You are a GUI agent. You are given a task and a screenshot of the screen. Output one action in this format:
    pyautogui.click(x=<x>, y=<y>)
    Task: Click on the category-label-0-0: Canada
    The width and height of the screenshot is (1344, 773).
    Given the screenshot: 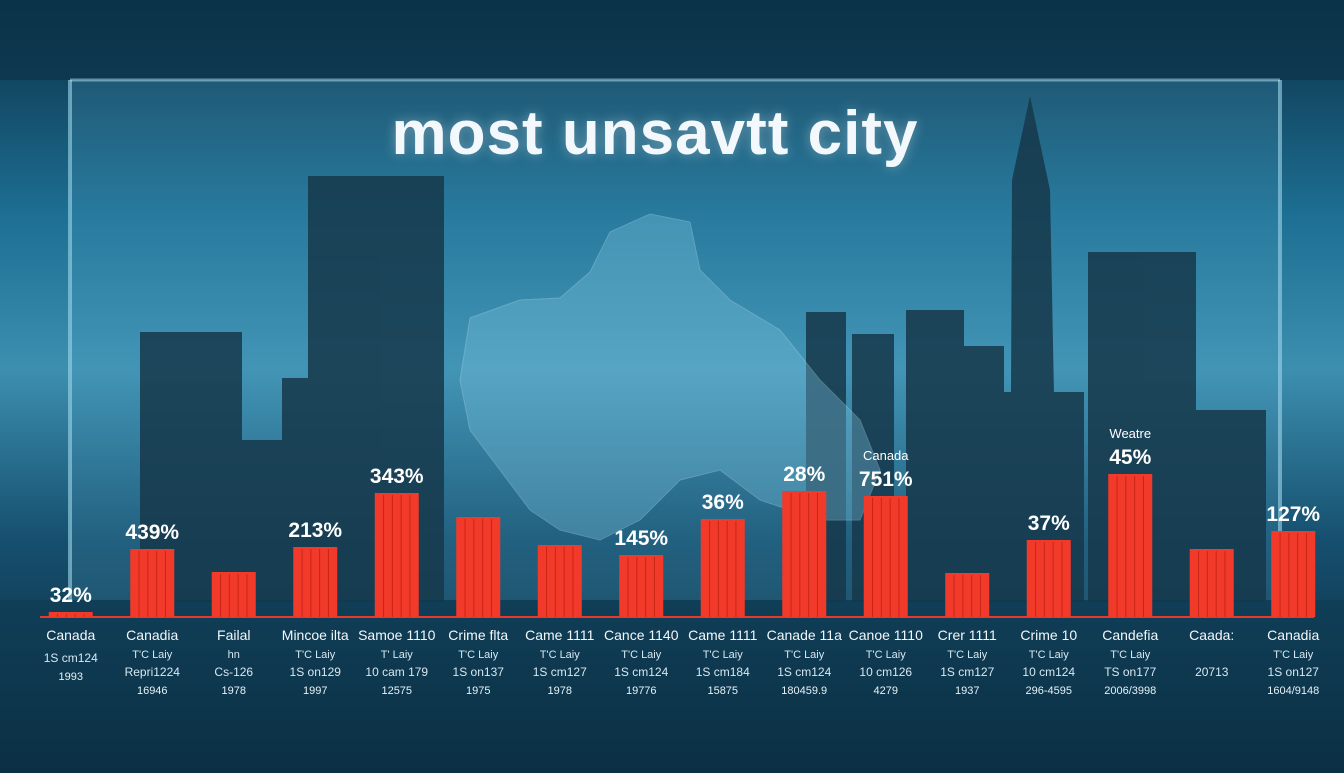 What is the action you would take?
    pyautogui.click(x=70, y=635)
    